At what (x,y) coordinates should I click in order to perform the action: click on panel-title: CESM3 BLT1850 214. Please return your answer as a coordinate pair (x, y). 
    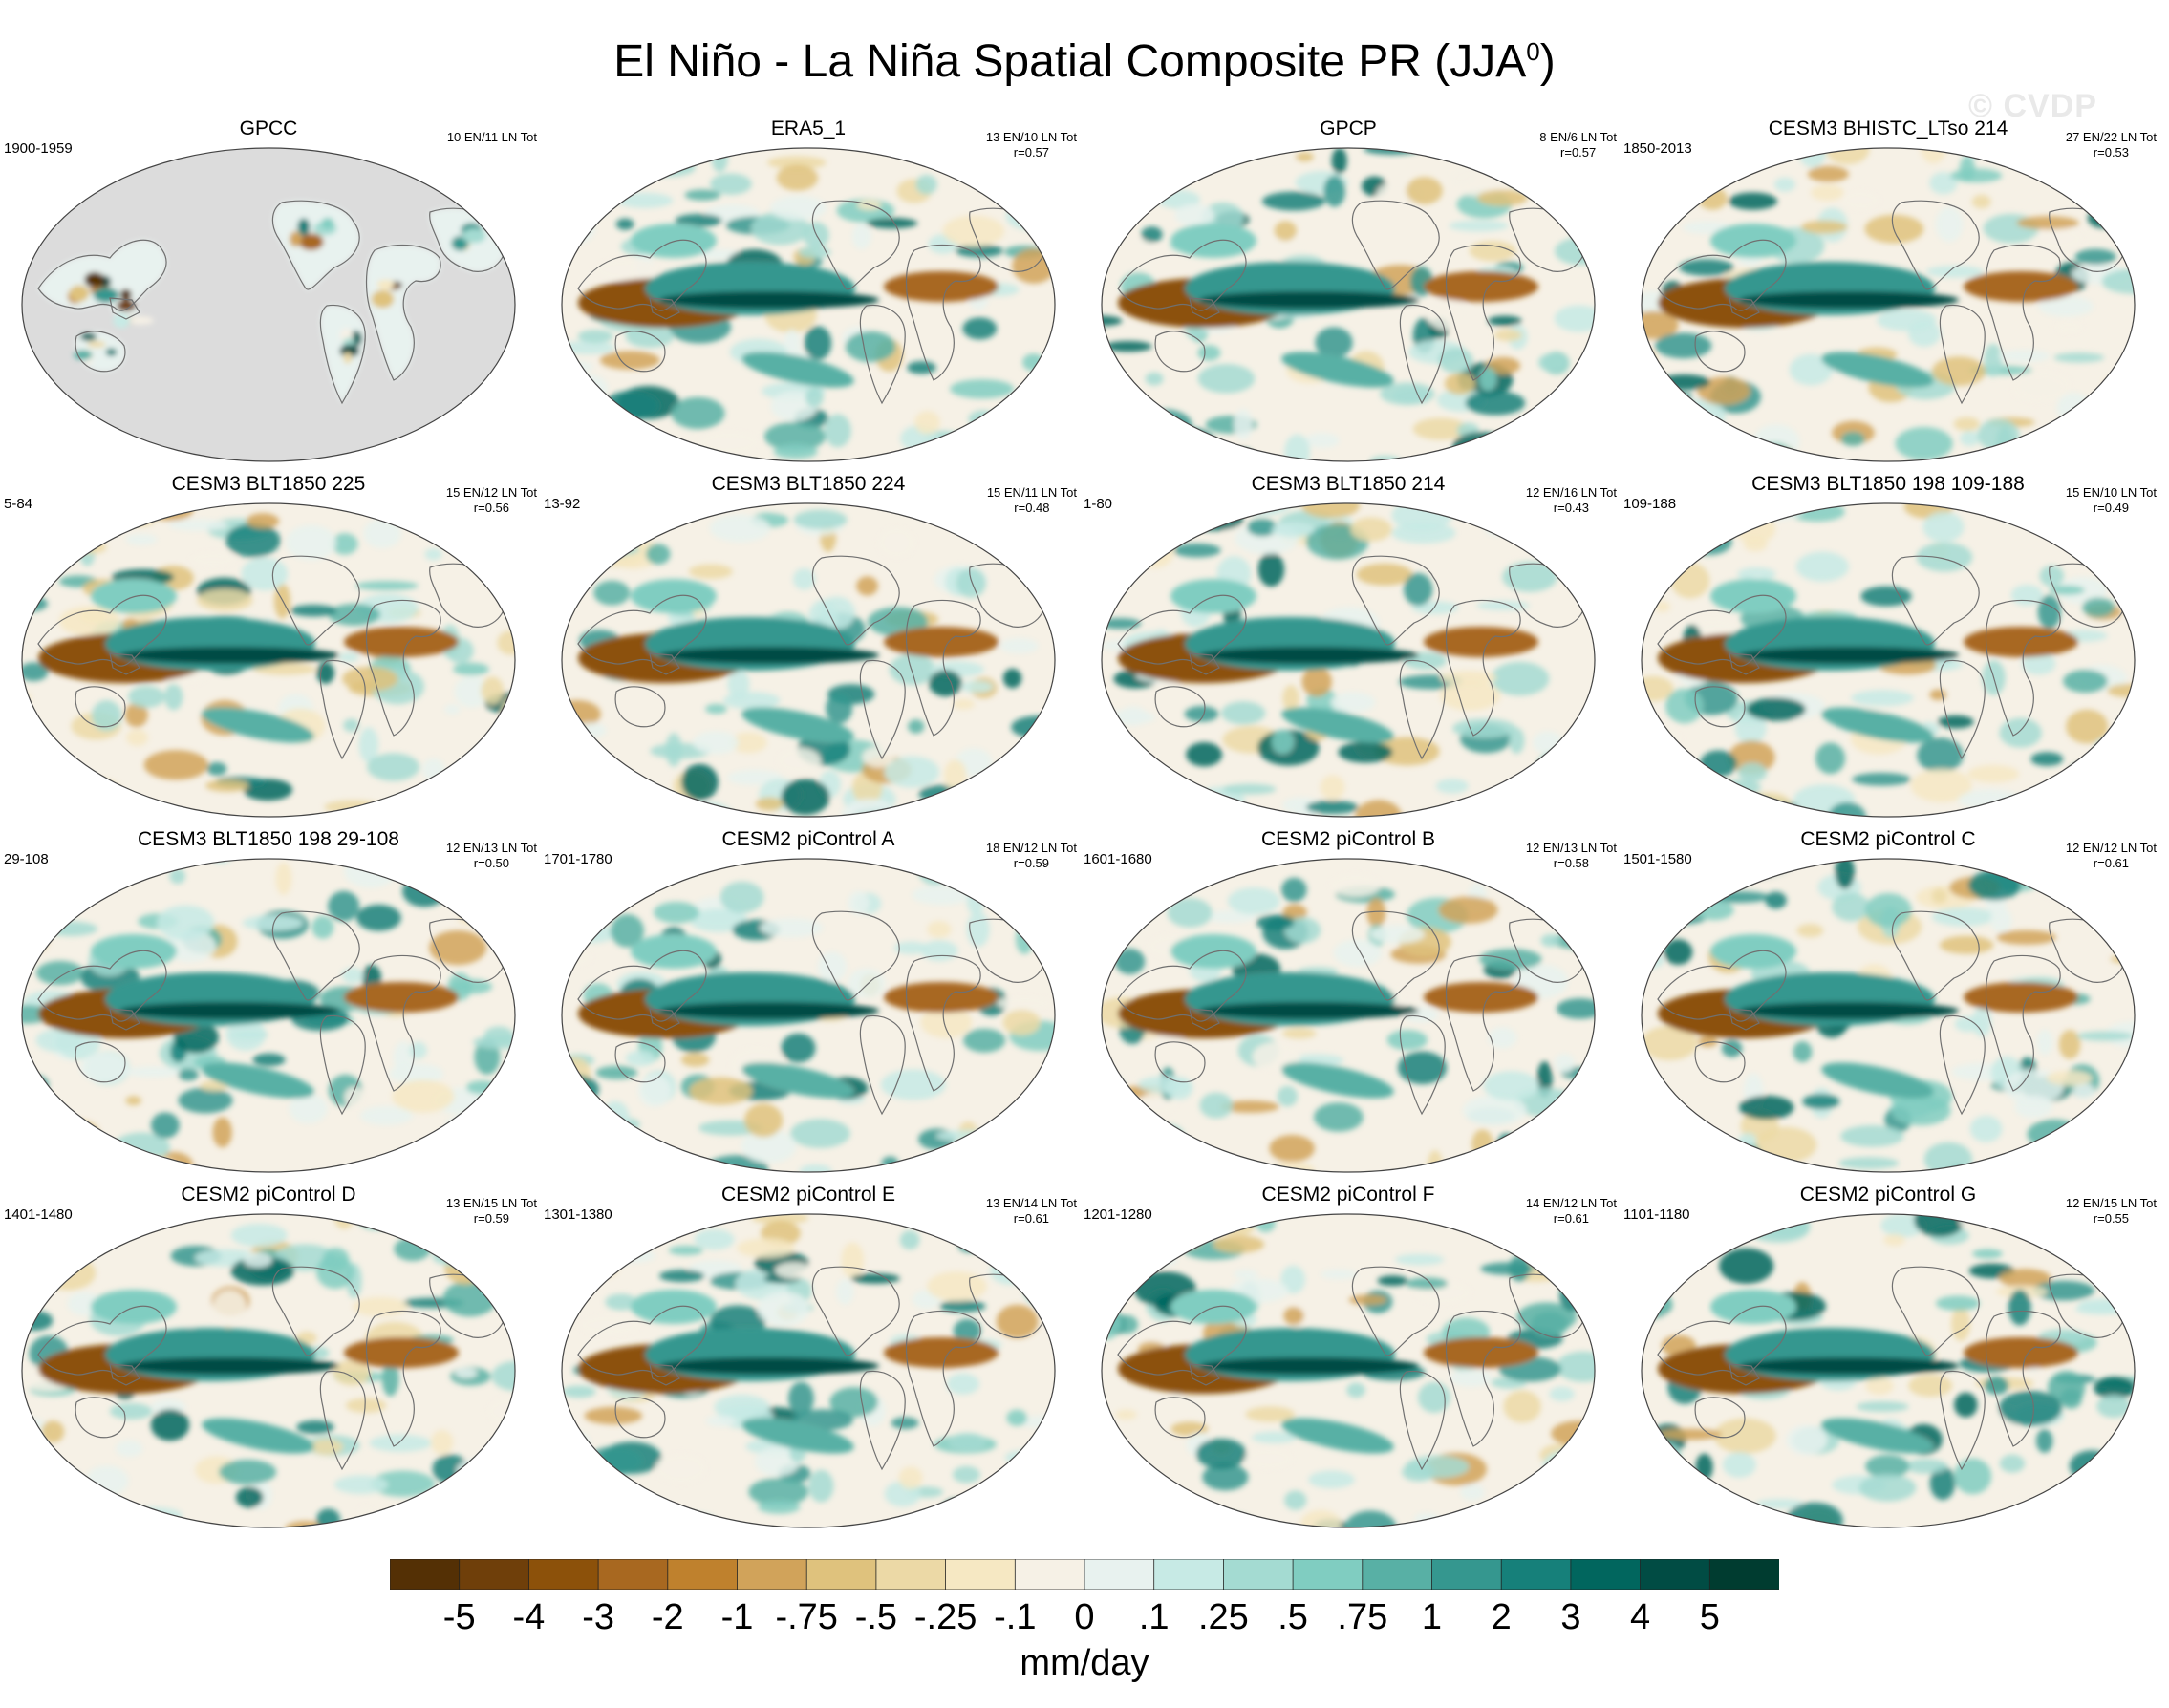
    Looking at the image, I should click on (1349, 484).